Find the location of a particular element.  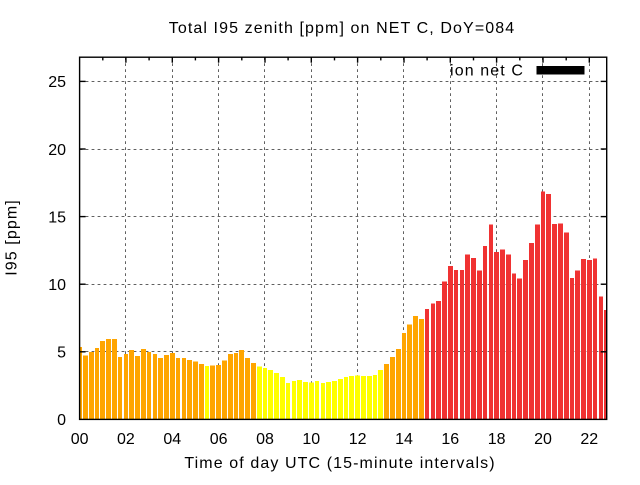

svg-text: 06 is located at coordinates (219, 439).